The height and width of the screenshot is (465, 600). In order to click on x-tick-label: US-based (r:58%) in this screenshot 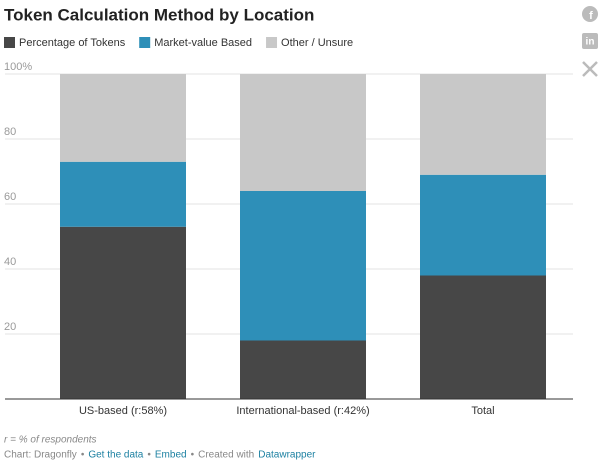, I will do `click(123, 411)`.